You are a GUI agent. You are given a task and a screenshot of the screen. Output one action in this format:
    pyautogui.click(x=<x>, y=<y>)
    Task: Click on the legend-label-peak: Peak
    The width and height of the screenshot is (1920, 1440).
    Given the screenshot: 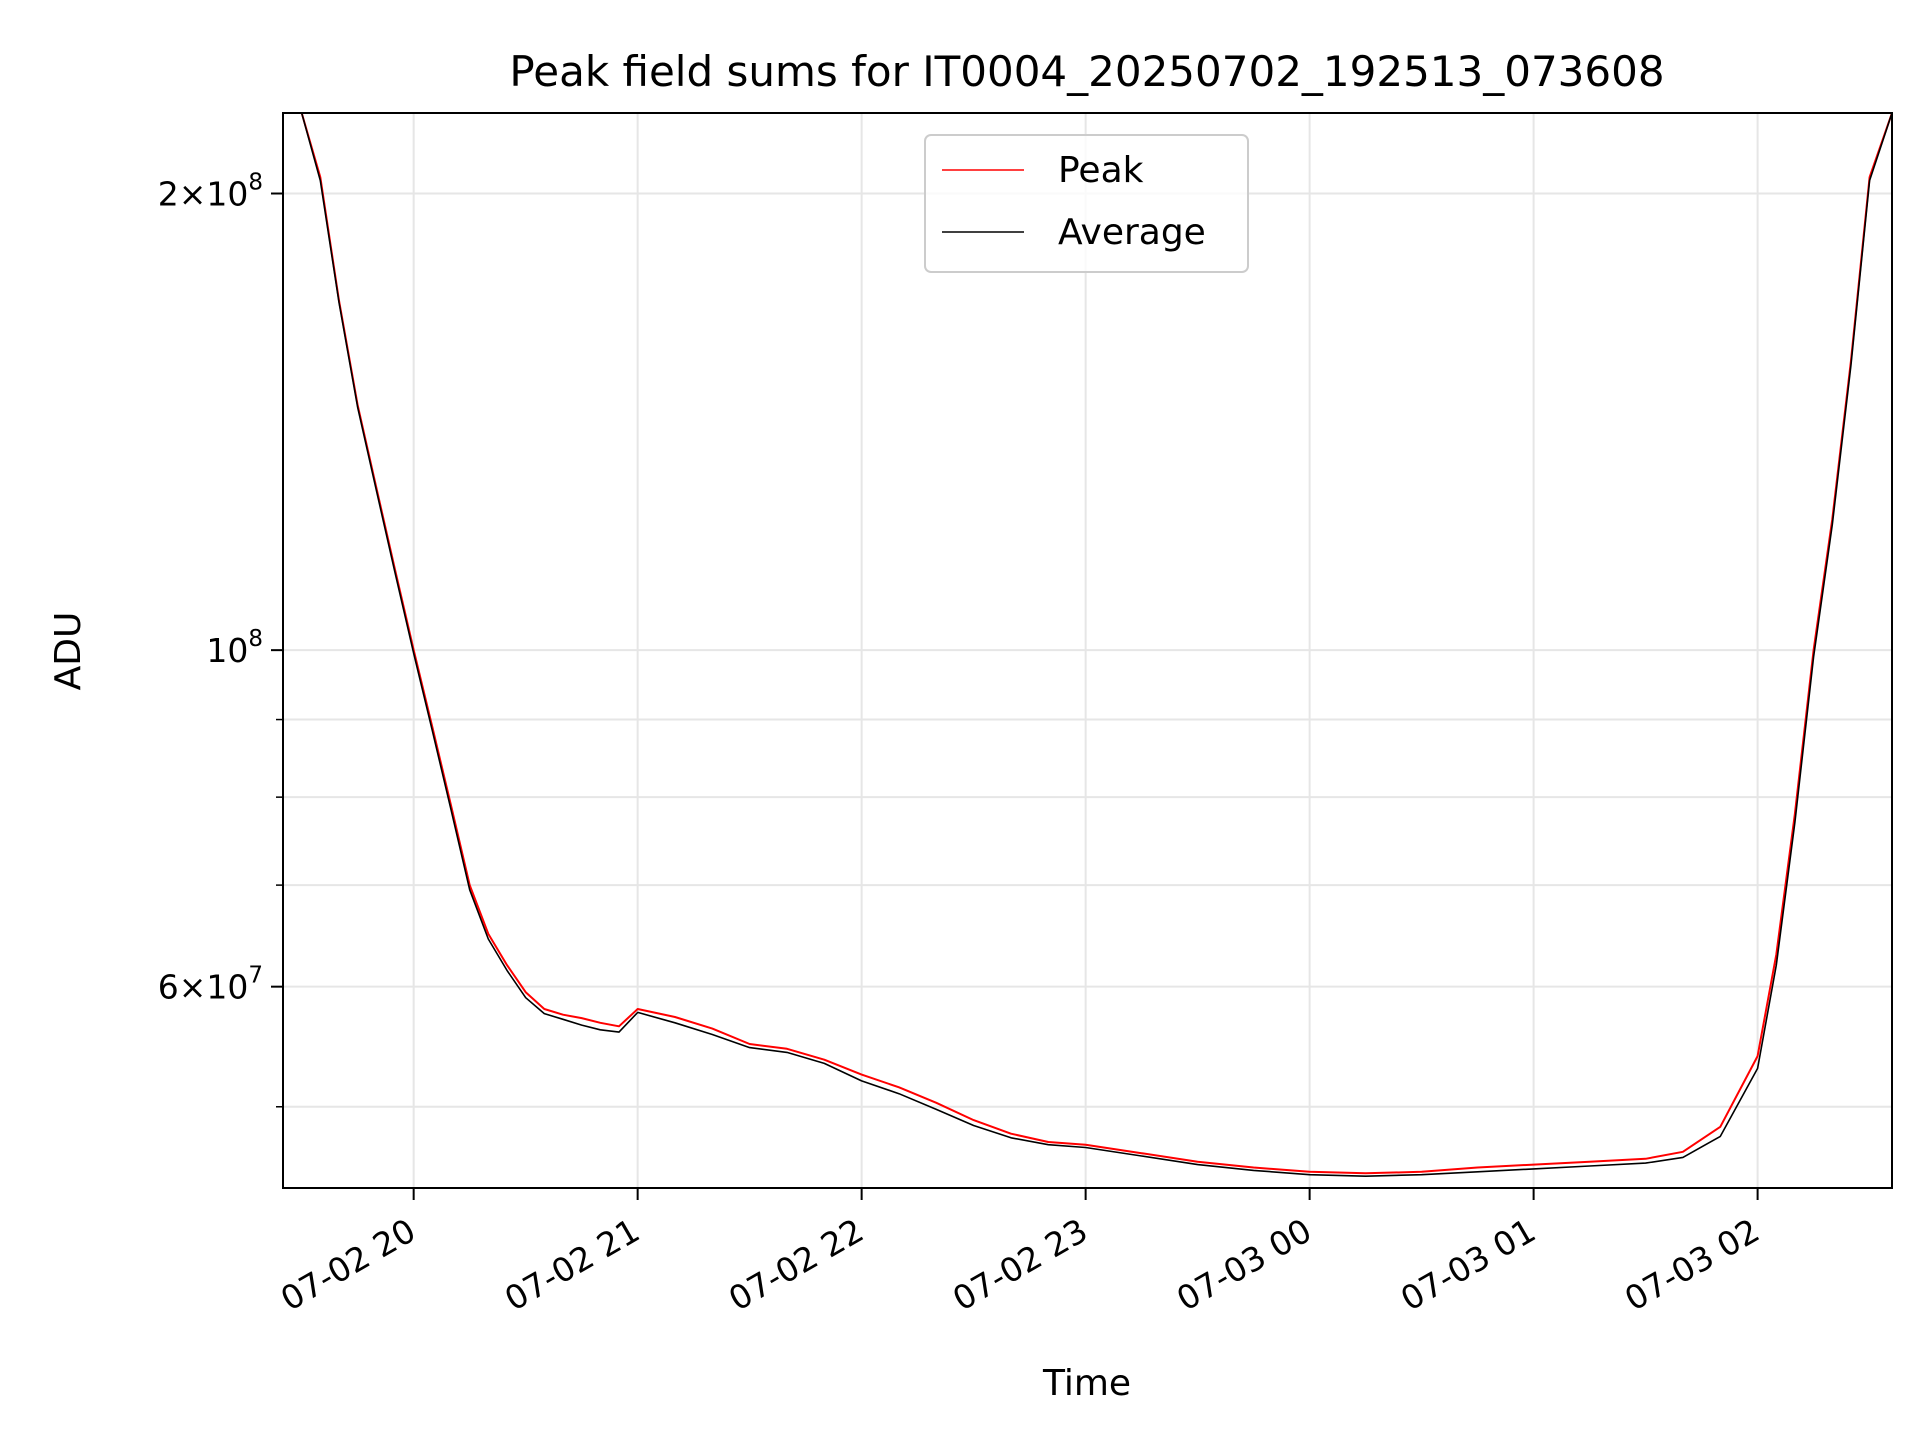 What is the action you would take?
    pyautogui.click(x=1101, y=170)
    